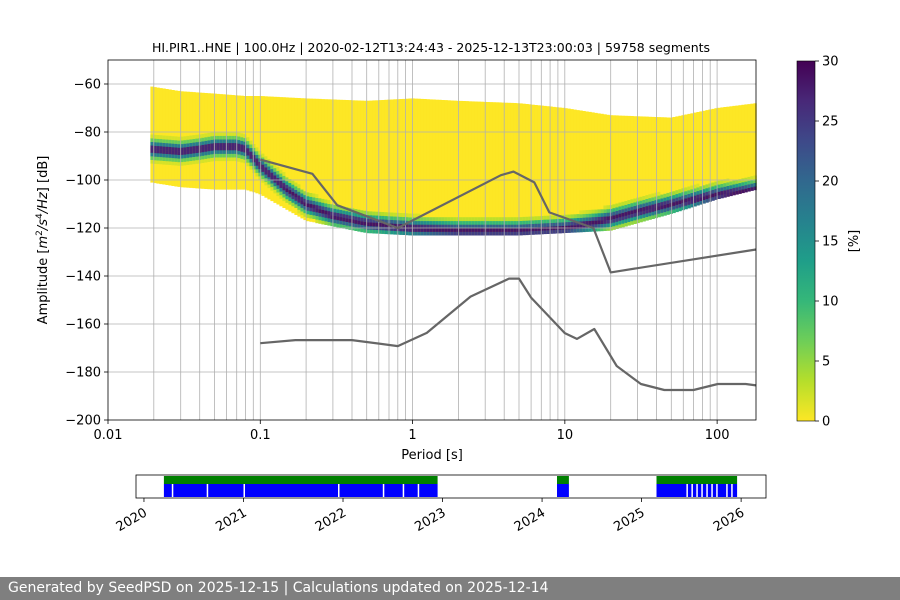  Describe the element at coordinates (83, 181) in the screenshot. I see `y-tick-label: −100` at that location.